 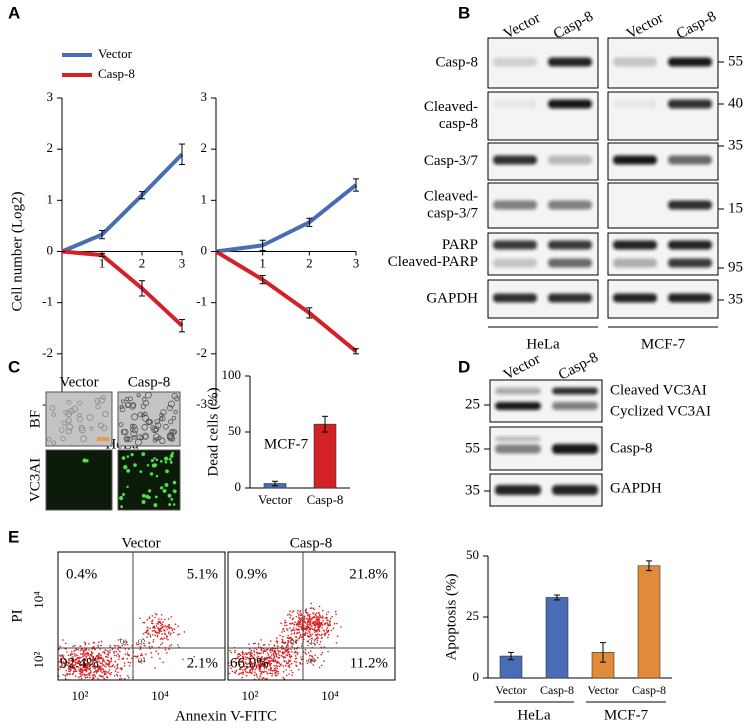 I want to click on fluorescent-cell, so click(x=174, y=482).